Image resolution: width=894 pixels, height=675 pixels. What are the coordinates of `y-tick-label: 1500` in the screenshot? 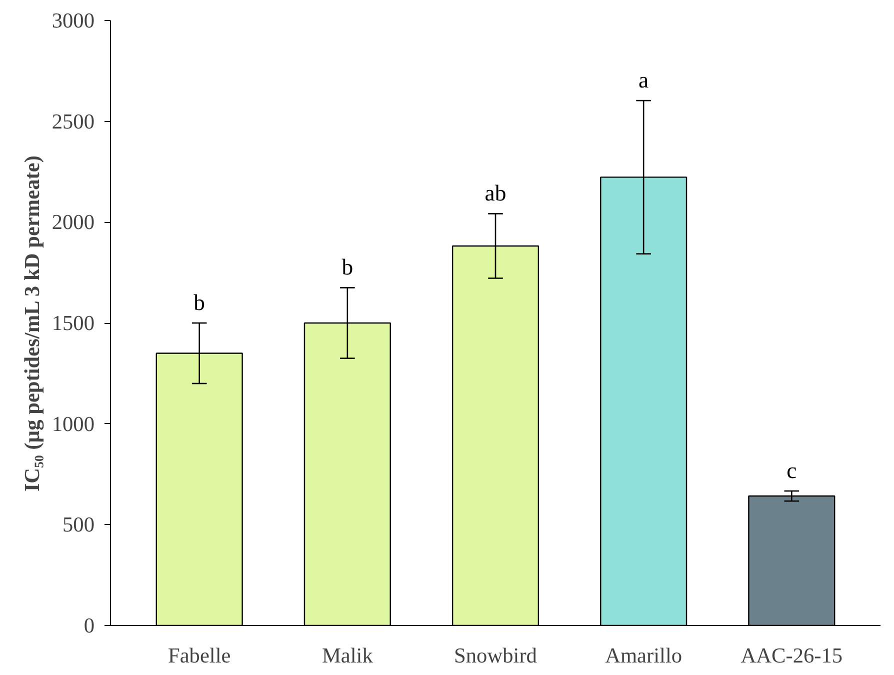 It's located at (73, 323).